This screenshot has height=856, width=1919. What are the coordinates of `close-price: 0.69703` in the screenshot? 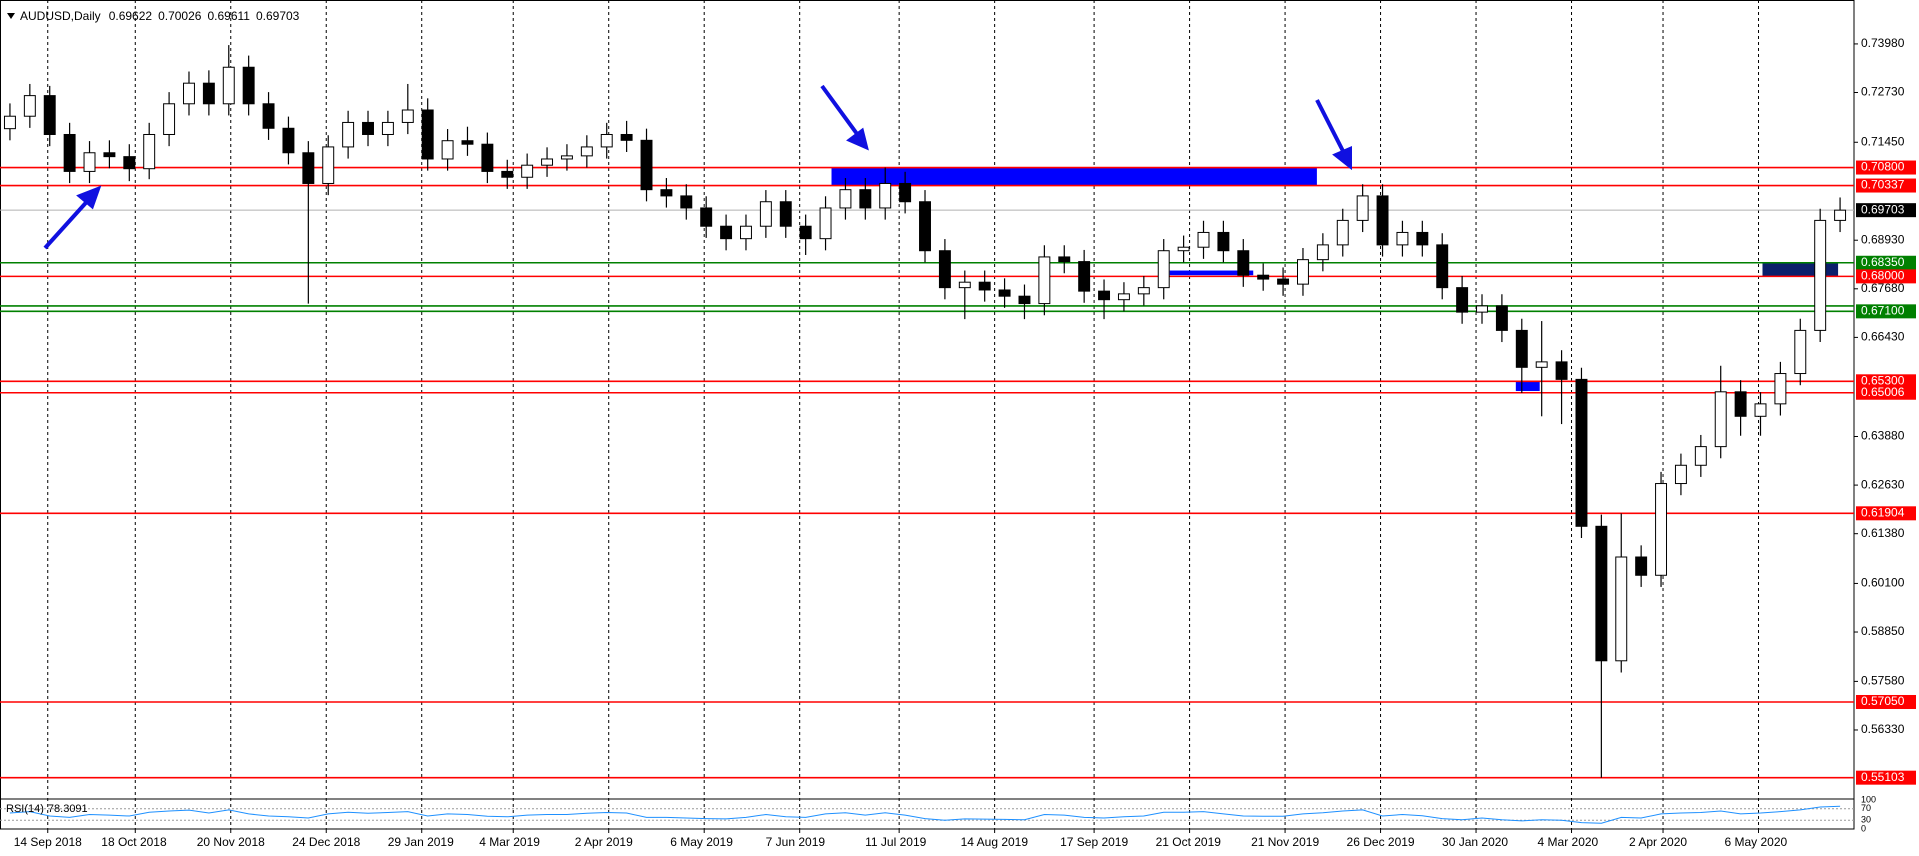 It's located at (278, 16).